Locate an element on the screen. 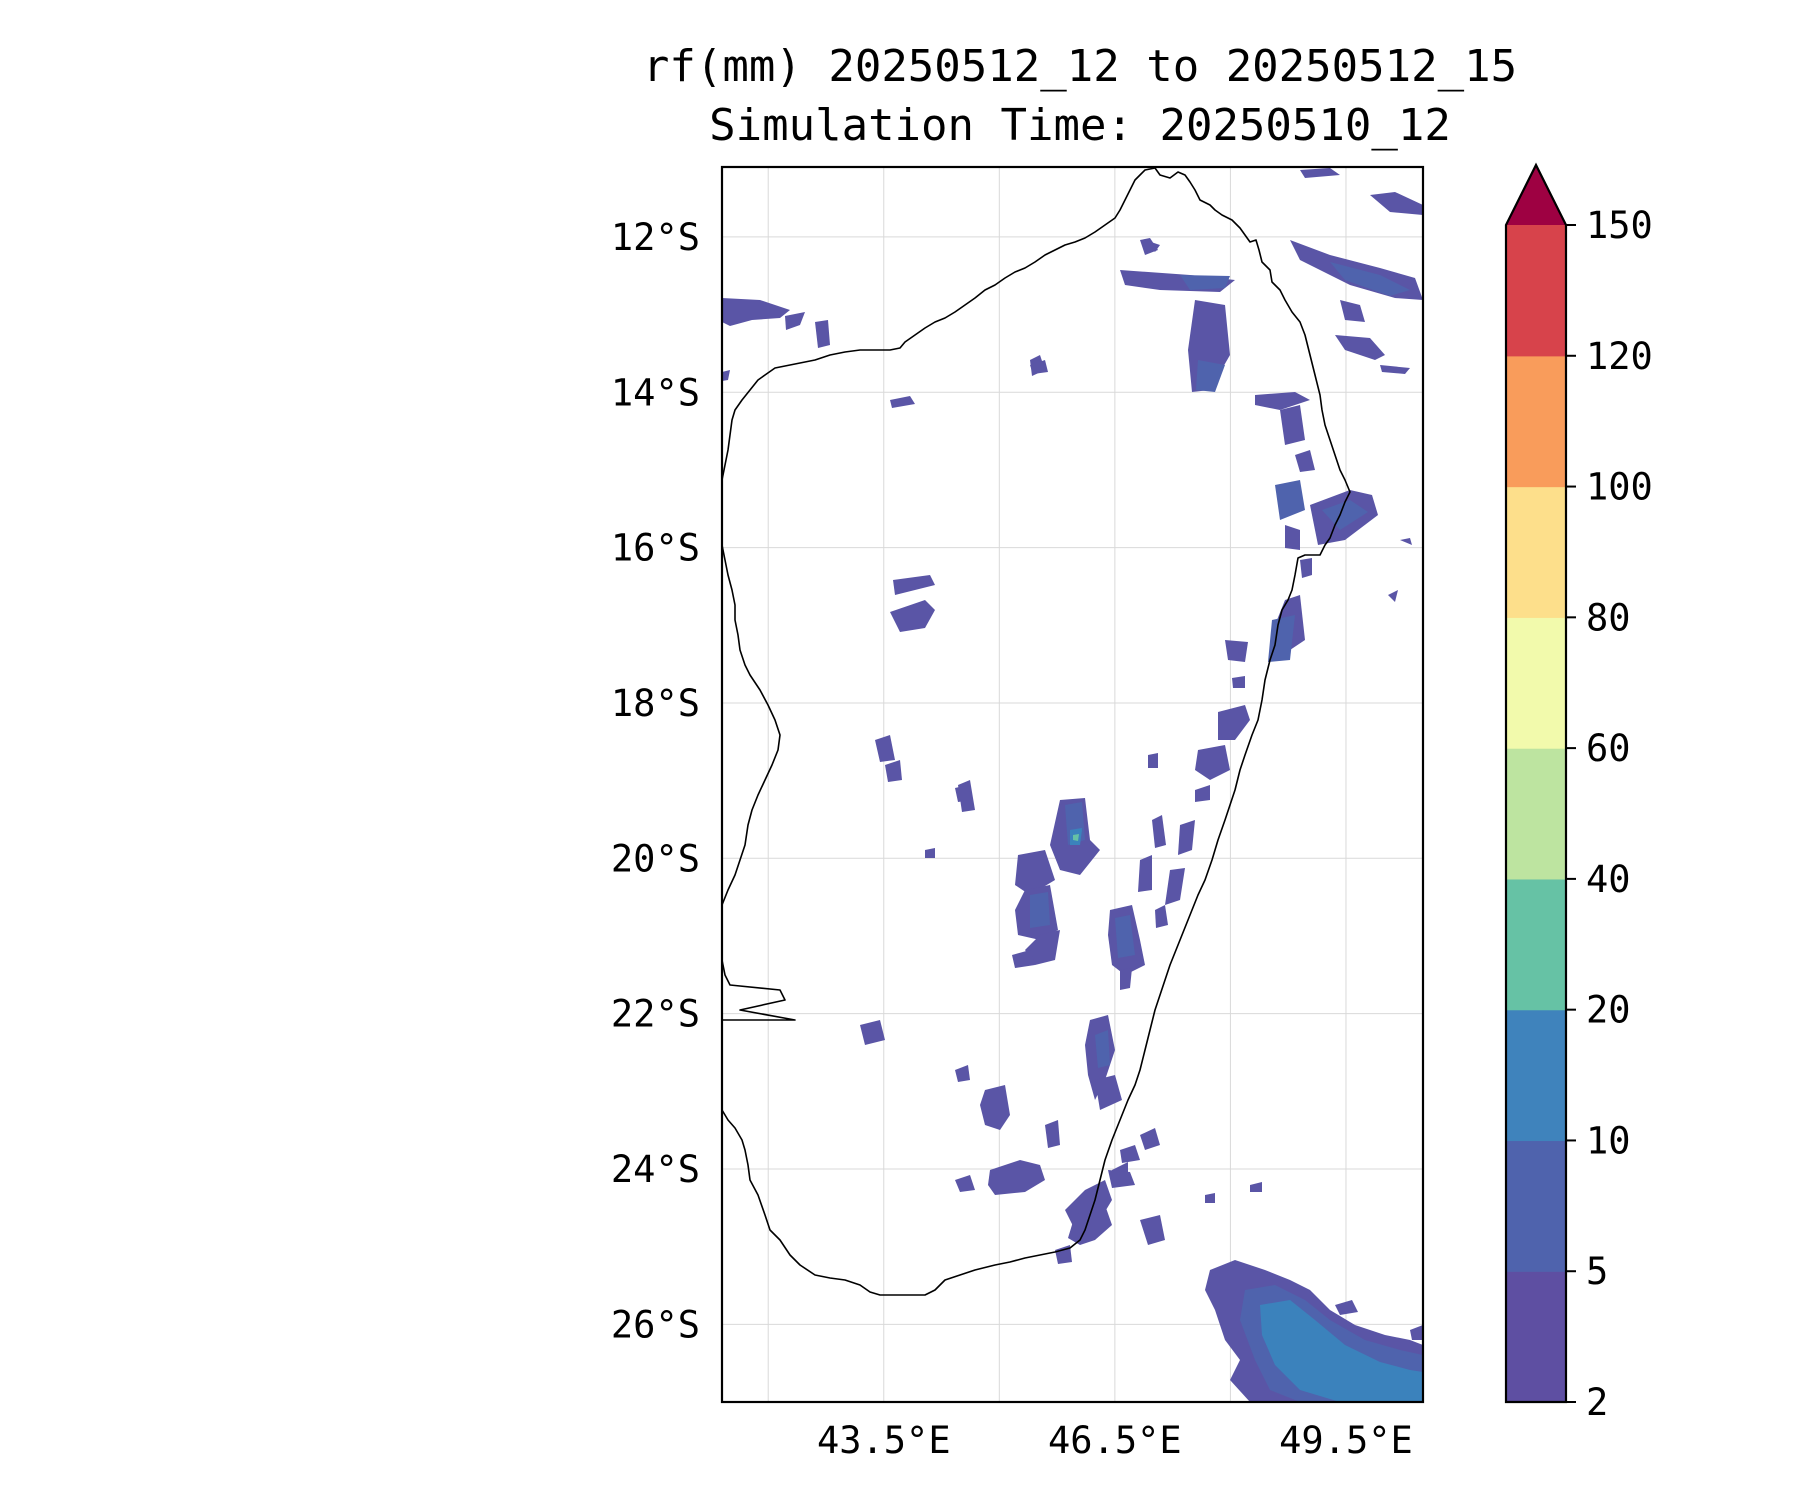 This screenshot has height=1500, width=1800. colorbar-tick-label: 120 is located at coordinates (1619, 356).